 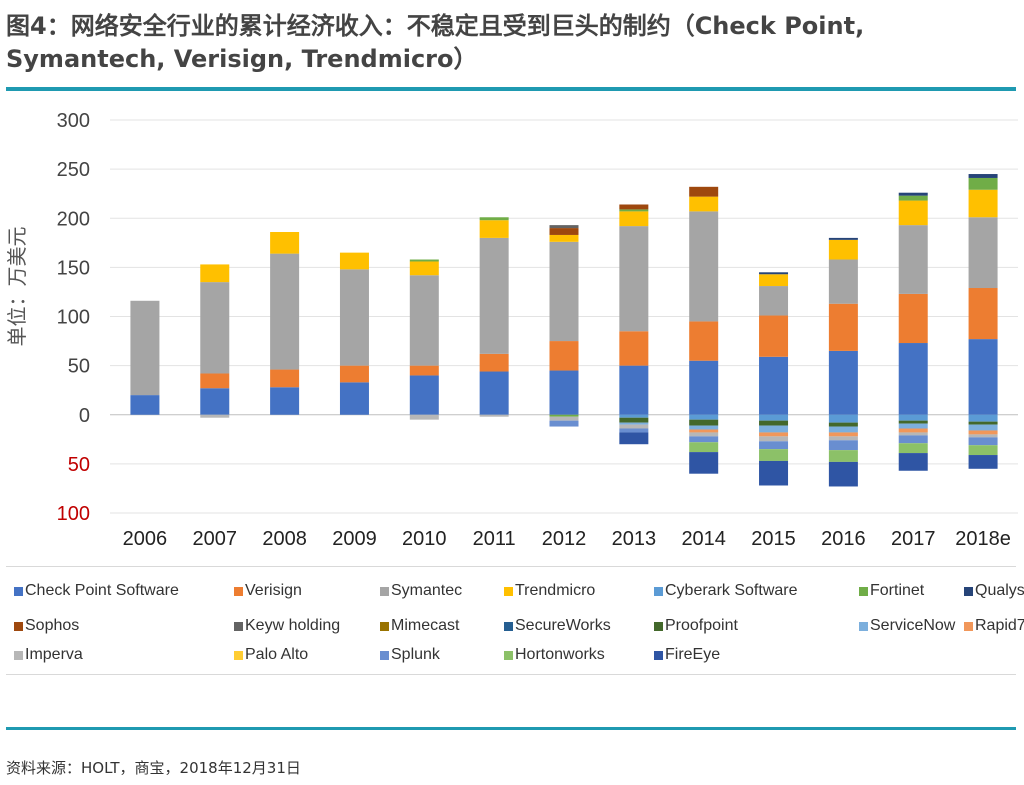 I want to click on x-tick-label: 2012, so click(x=564, y=539).